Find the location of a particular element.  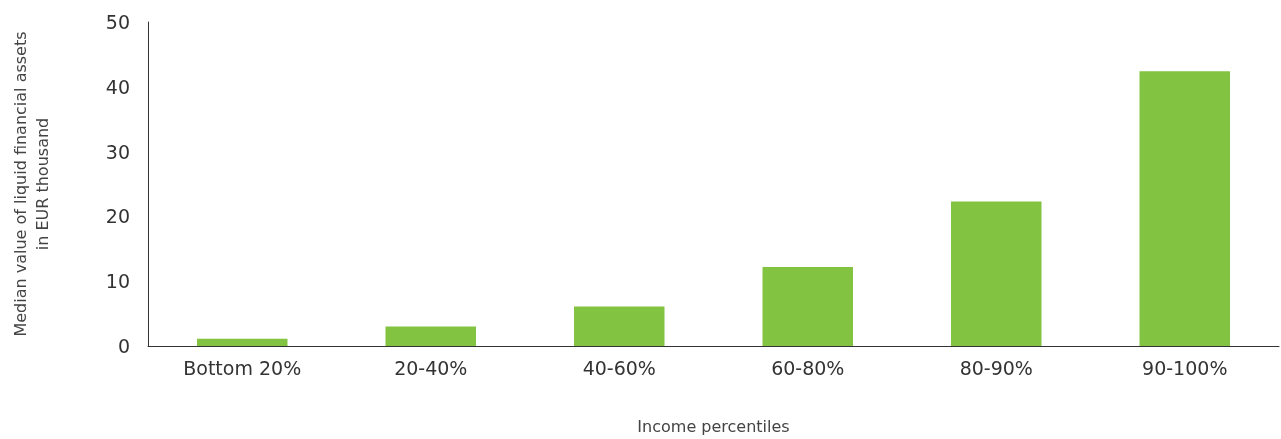

x-tick-label: 80-90% is located at coordinates (996, 367).